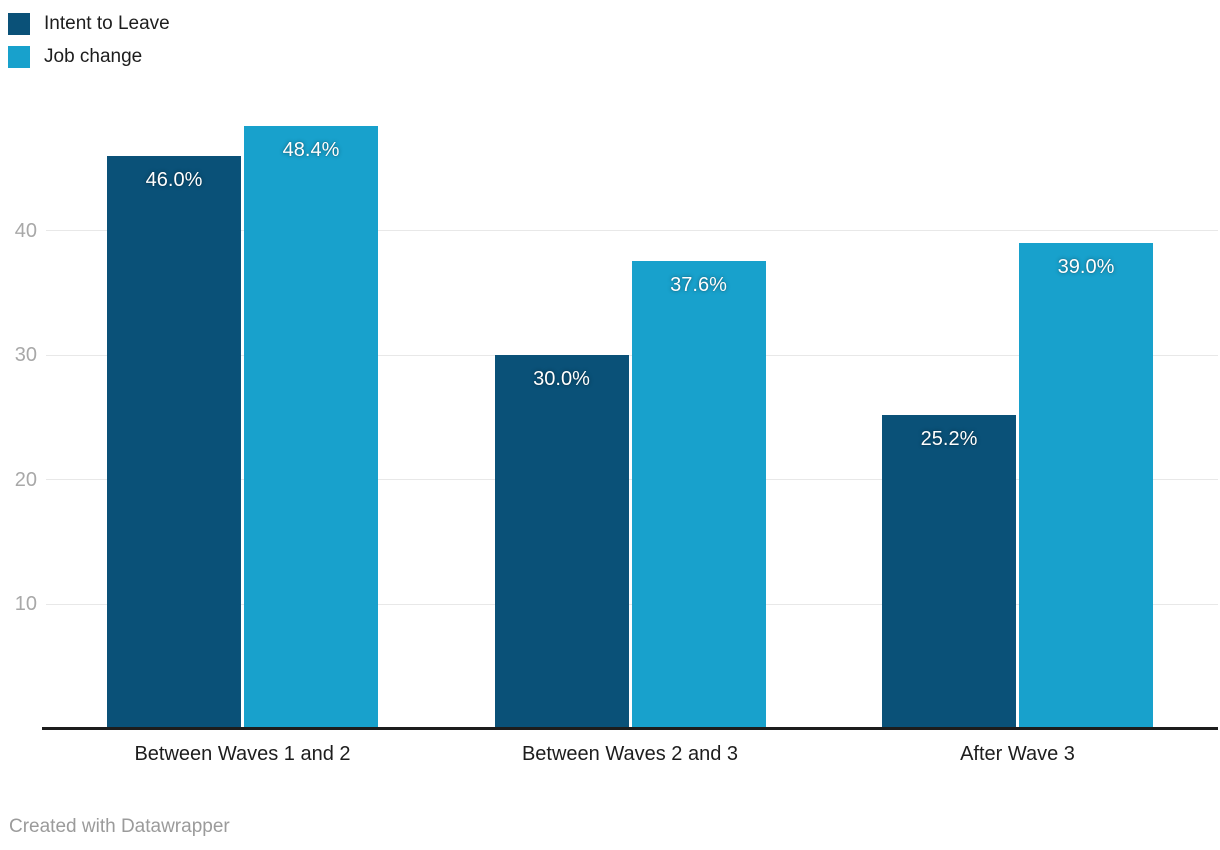 The height and width of the screenshot is (850, 1220). I want to click on bar-value-label: 39.0%, so click(1086, 267).